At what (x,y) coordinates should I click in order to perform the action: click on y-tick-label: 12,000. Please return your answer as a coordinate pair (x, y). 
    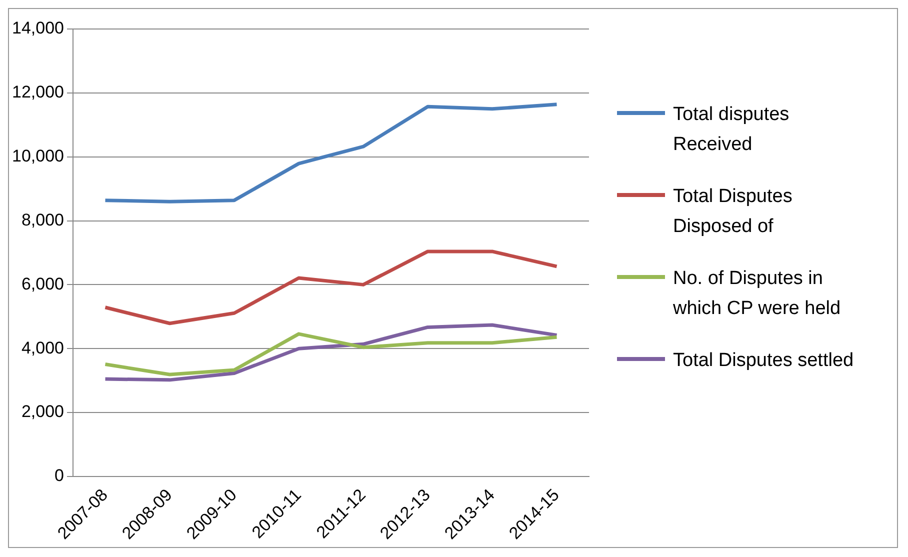
    Looking at the image, I should click on (38, 92).